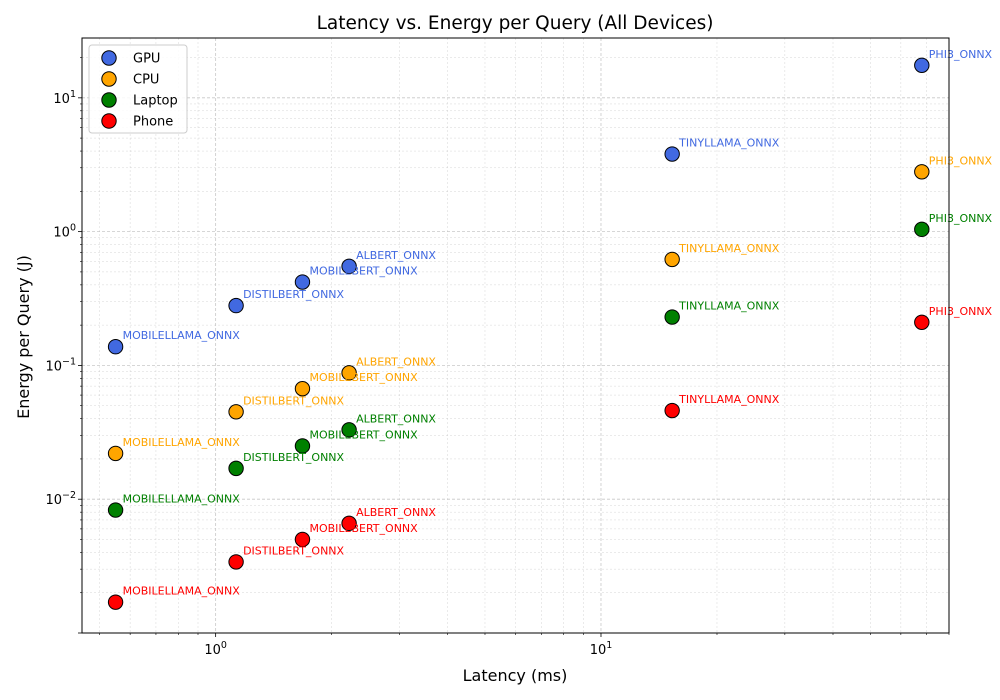 The width and height of the screenshot is (1000, 700). What do you see at coordinates (146, 80) in the screenshot?
I see `legend-label: CPU` at bounding box center [146, 80].